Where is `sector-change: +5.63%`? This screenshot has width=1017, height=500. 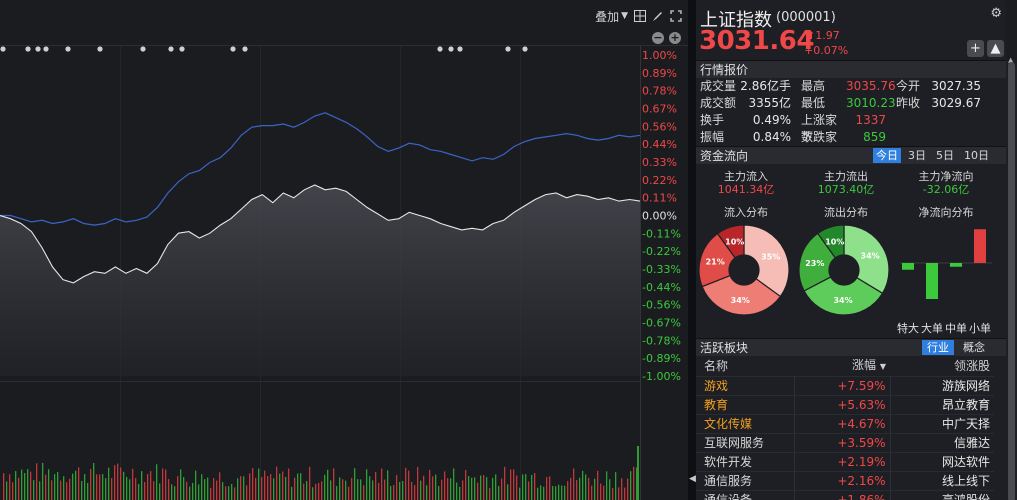
sector-change: +5.63% is located at coordinates (841, 405).